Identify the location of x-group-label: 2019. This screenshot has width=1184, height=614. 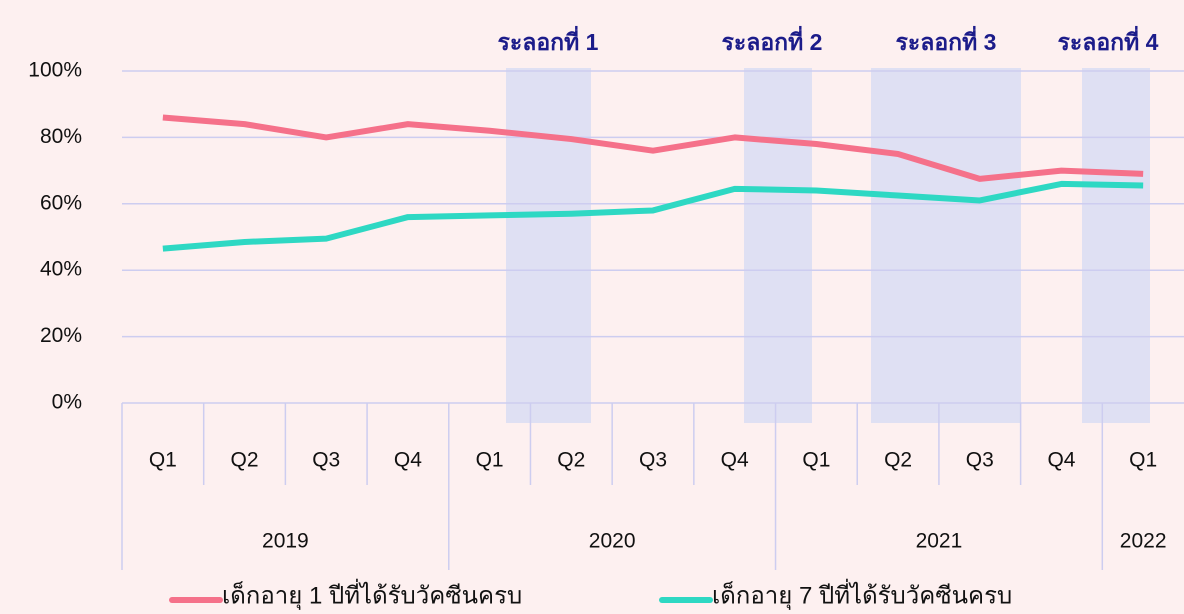
(285, 541).